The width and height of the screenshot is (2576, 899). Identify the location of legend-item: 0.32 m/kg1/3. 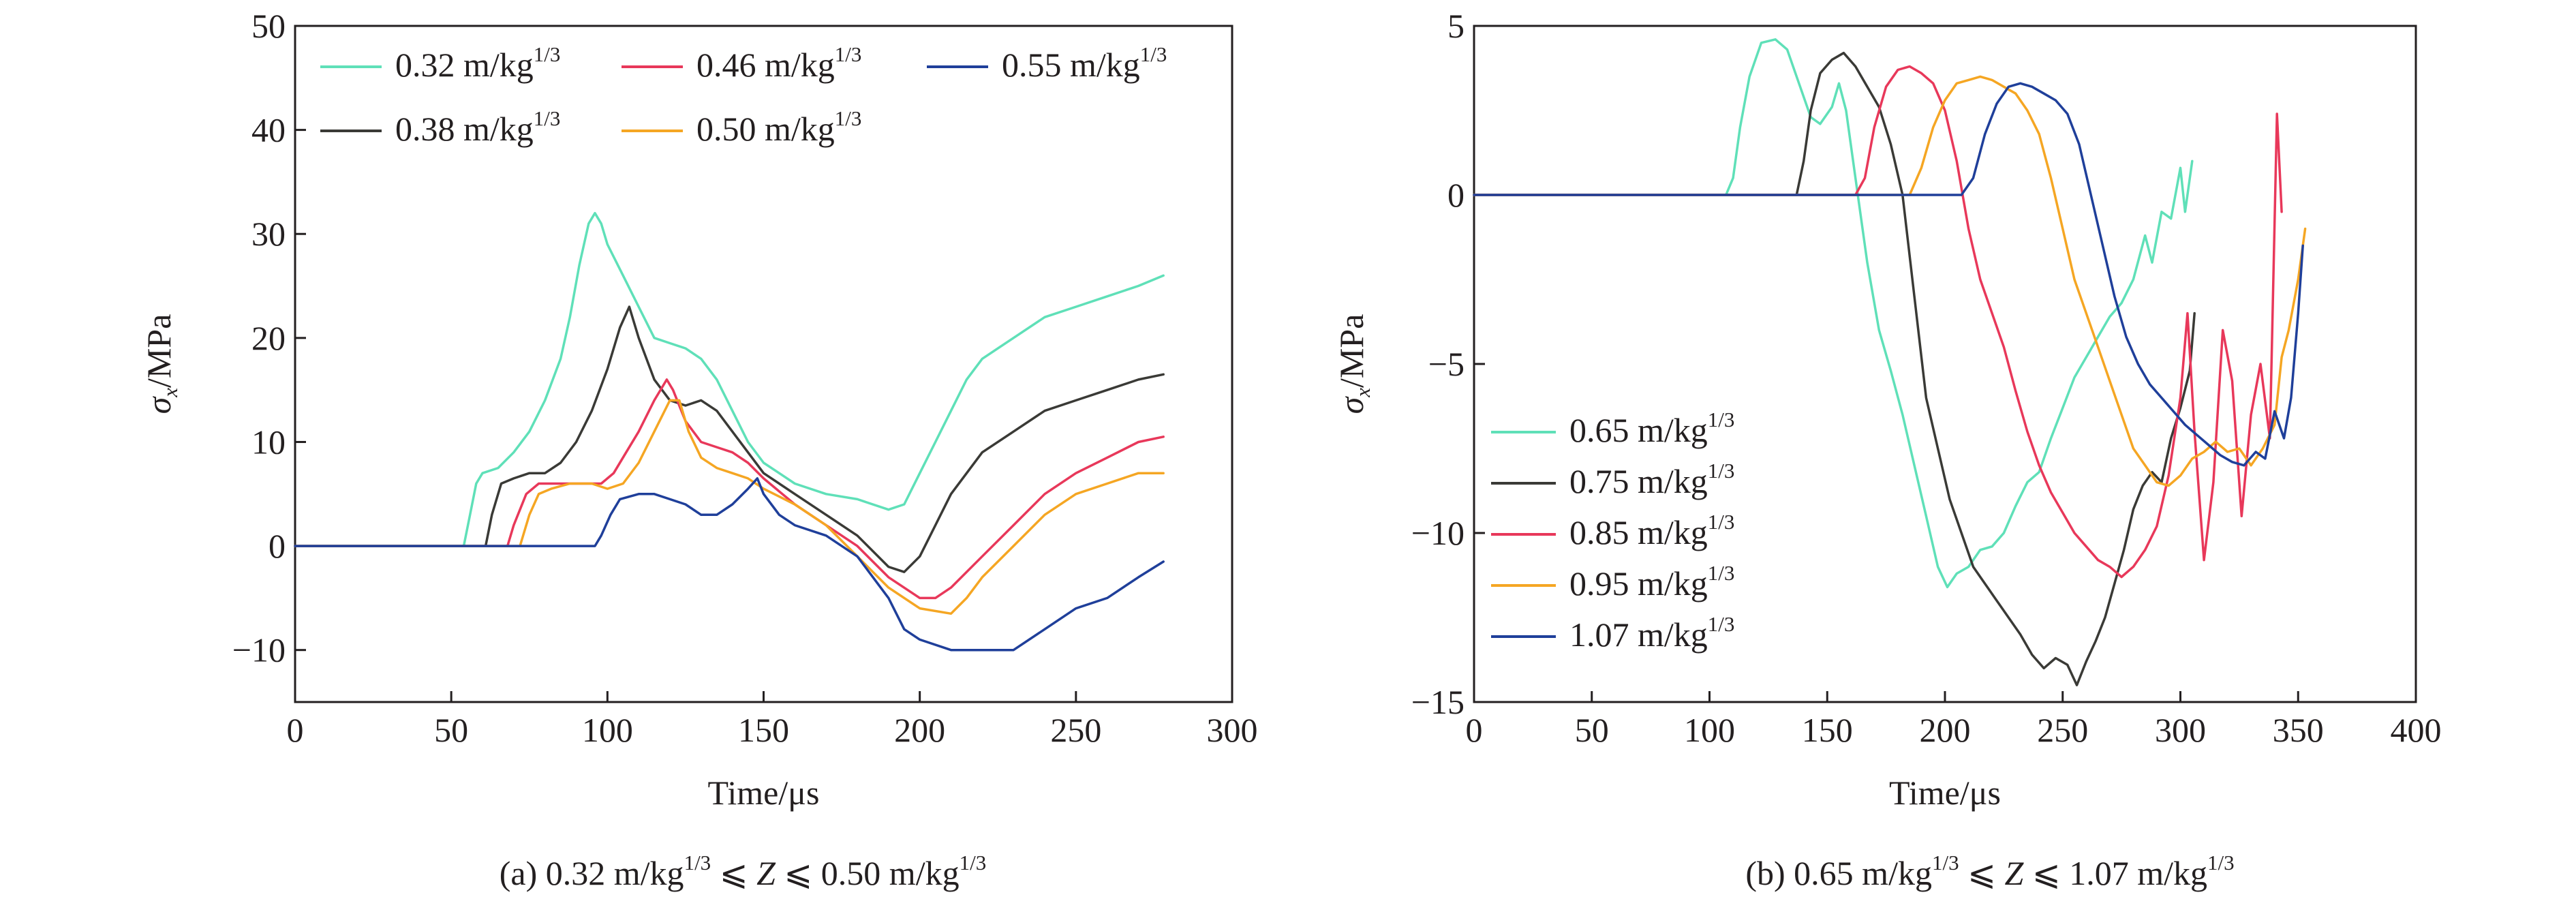
(440, 63).